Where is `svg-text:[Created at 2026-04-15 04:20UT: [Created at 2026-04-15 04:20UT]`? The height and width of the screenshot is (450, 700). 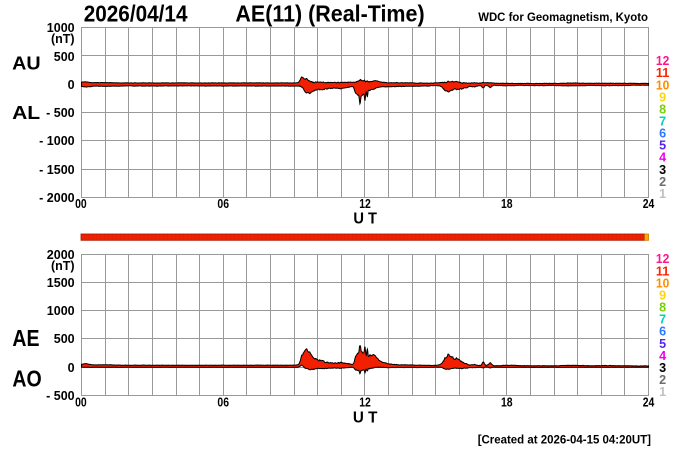 svg-text:[Created at 2026-04-15 04:20UT: [Created at 2026-04-15 04:20UT] is located at coordinates (564, 439).